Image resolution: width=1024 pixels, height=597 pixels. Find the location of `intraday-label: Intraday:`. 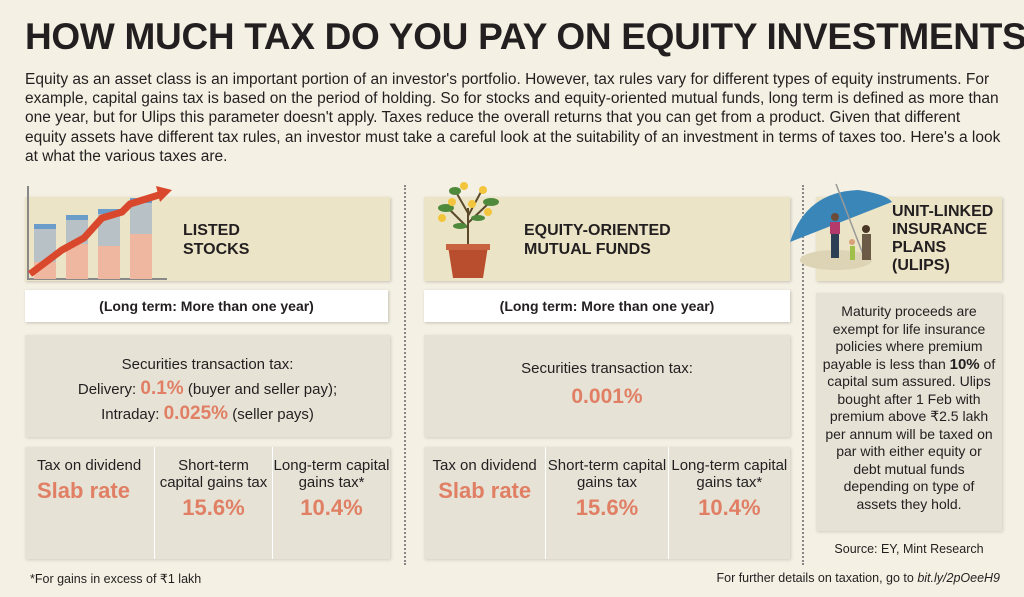

intraday-label: Intraday: is located at coordinates (130, 414).